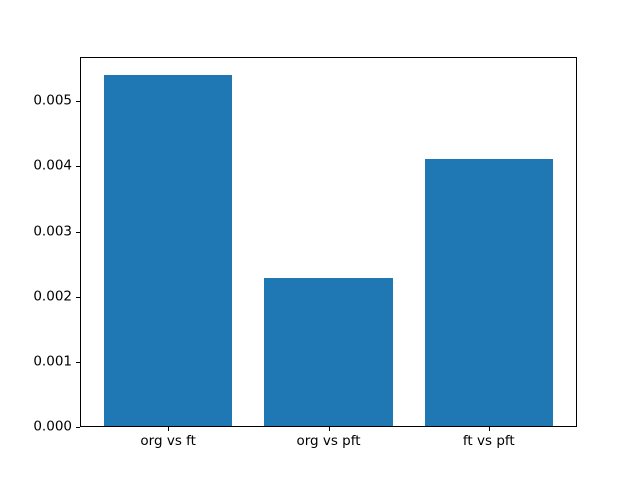 This screenshot has width=640, height=480. I want to click on y-tick-label: 0.004, so click(52, 165).